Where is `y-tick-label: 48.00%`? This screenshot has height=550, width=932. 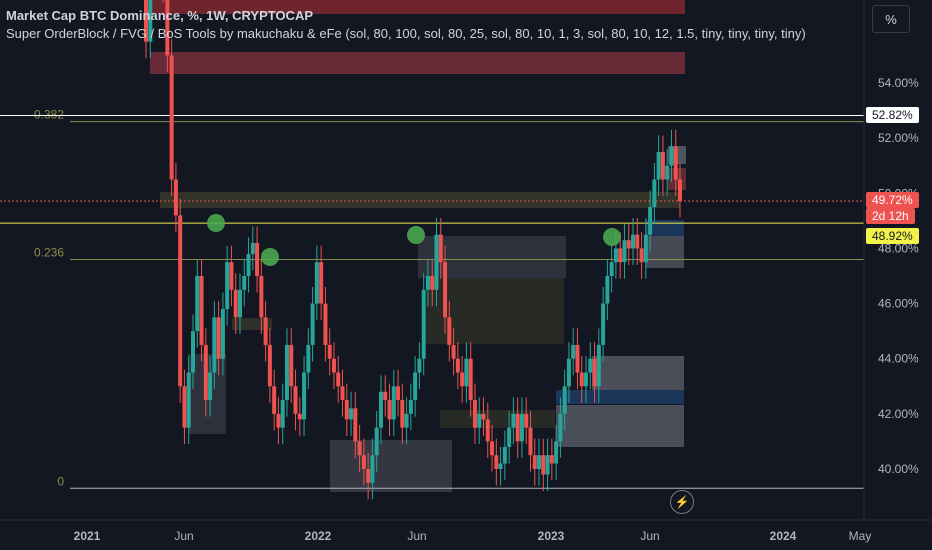
y-tick-label: 48.00% is located at coordinates (898, 248).